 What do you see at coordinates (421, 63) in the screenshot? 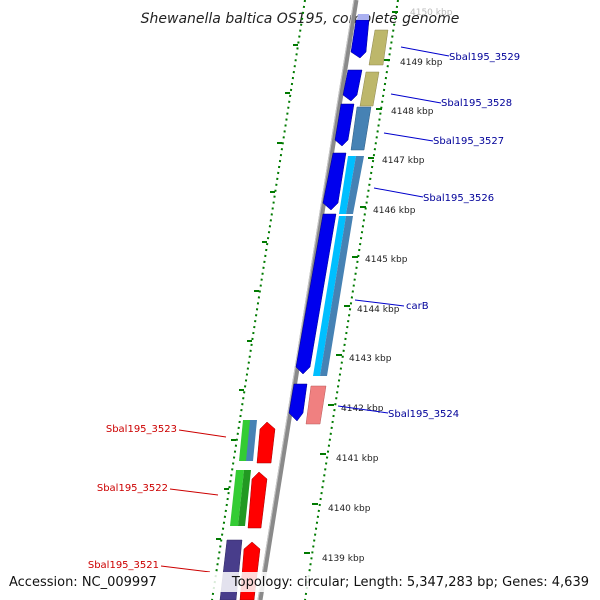
I see `ruler-label-4149: 4149 kbp` at bounding box center [421, 63].